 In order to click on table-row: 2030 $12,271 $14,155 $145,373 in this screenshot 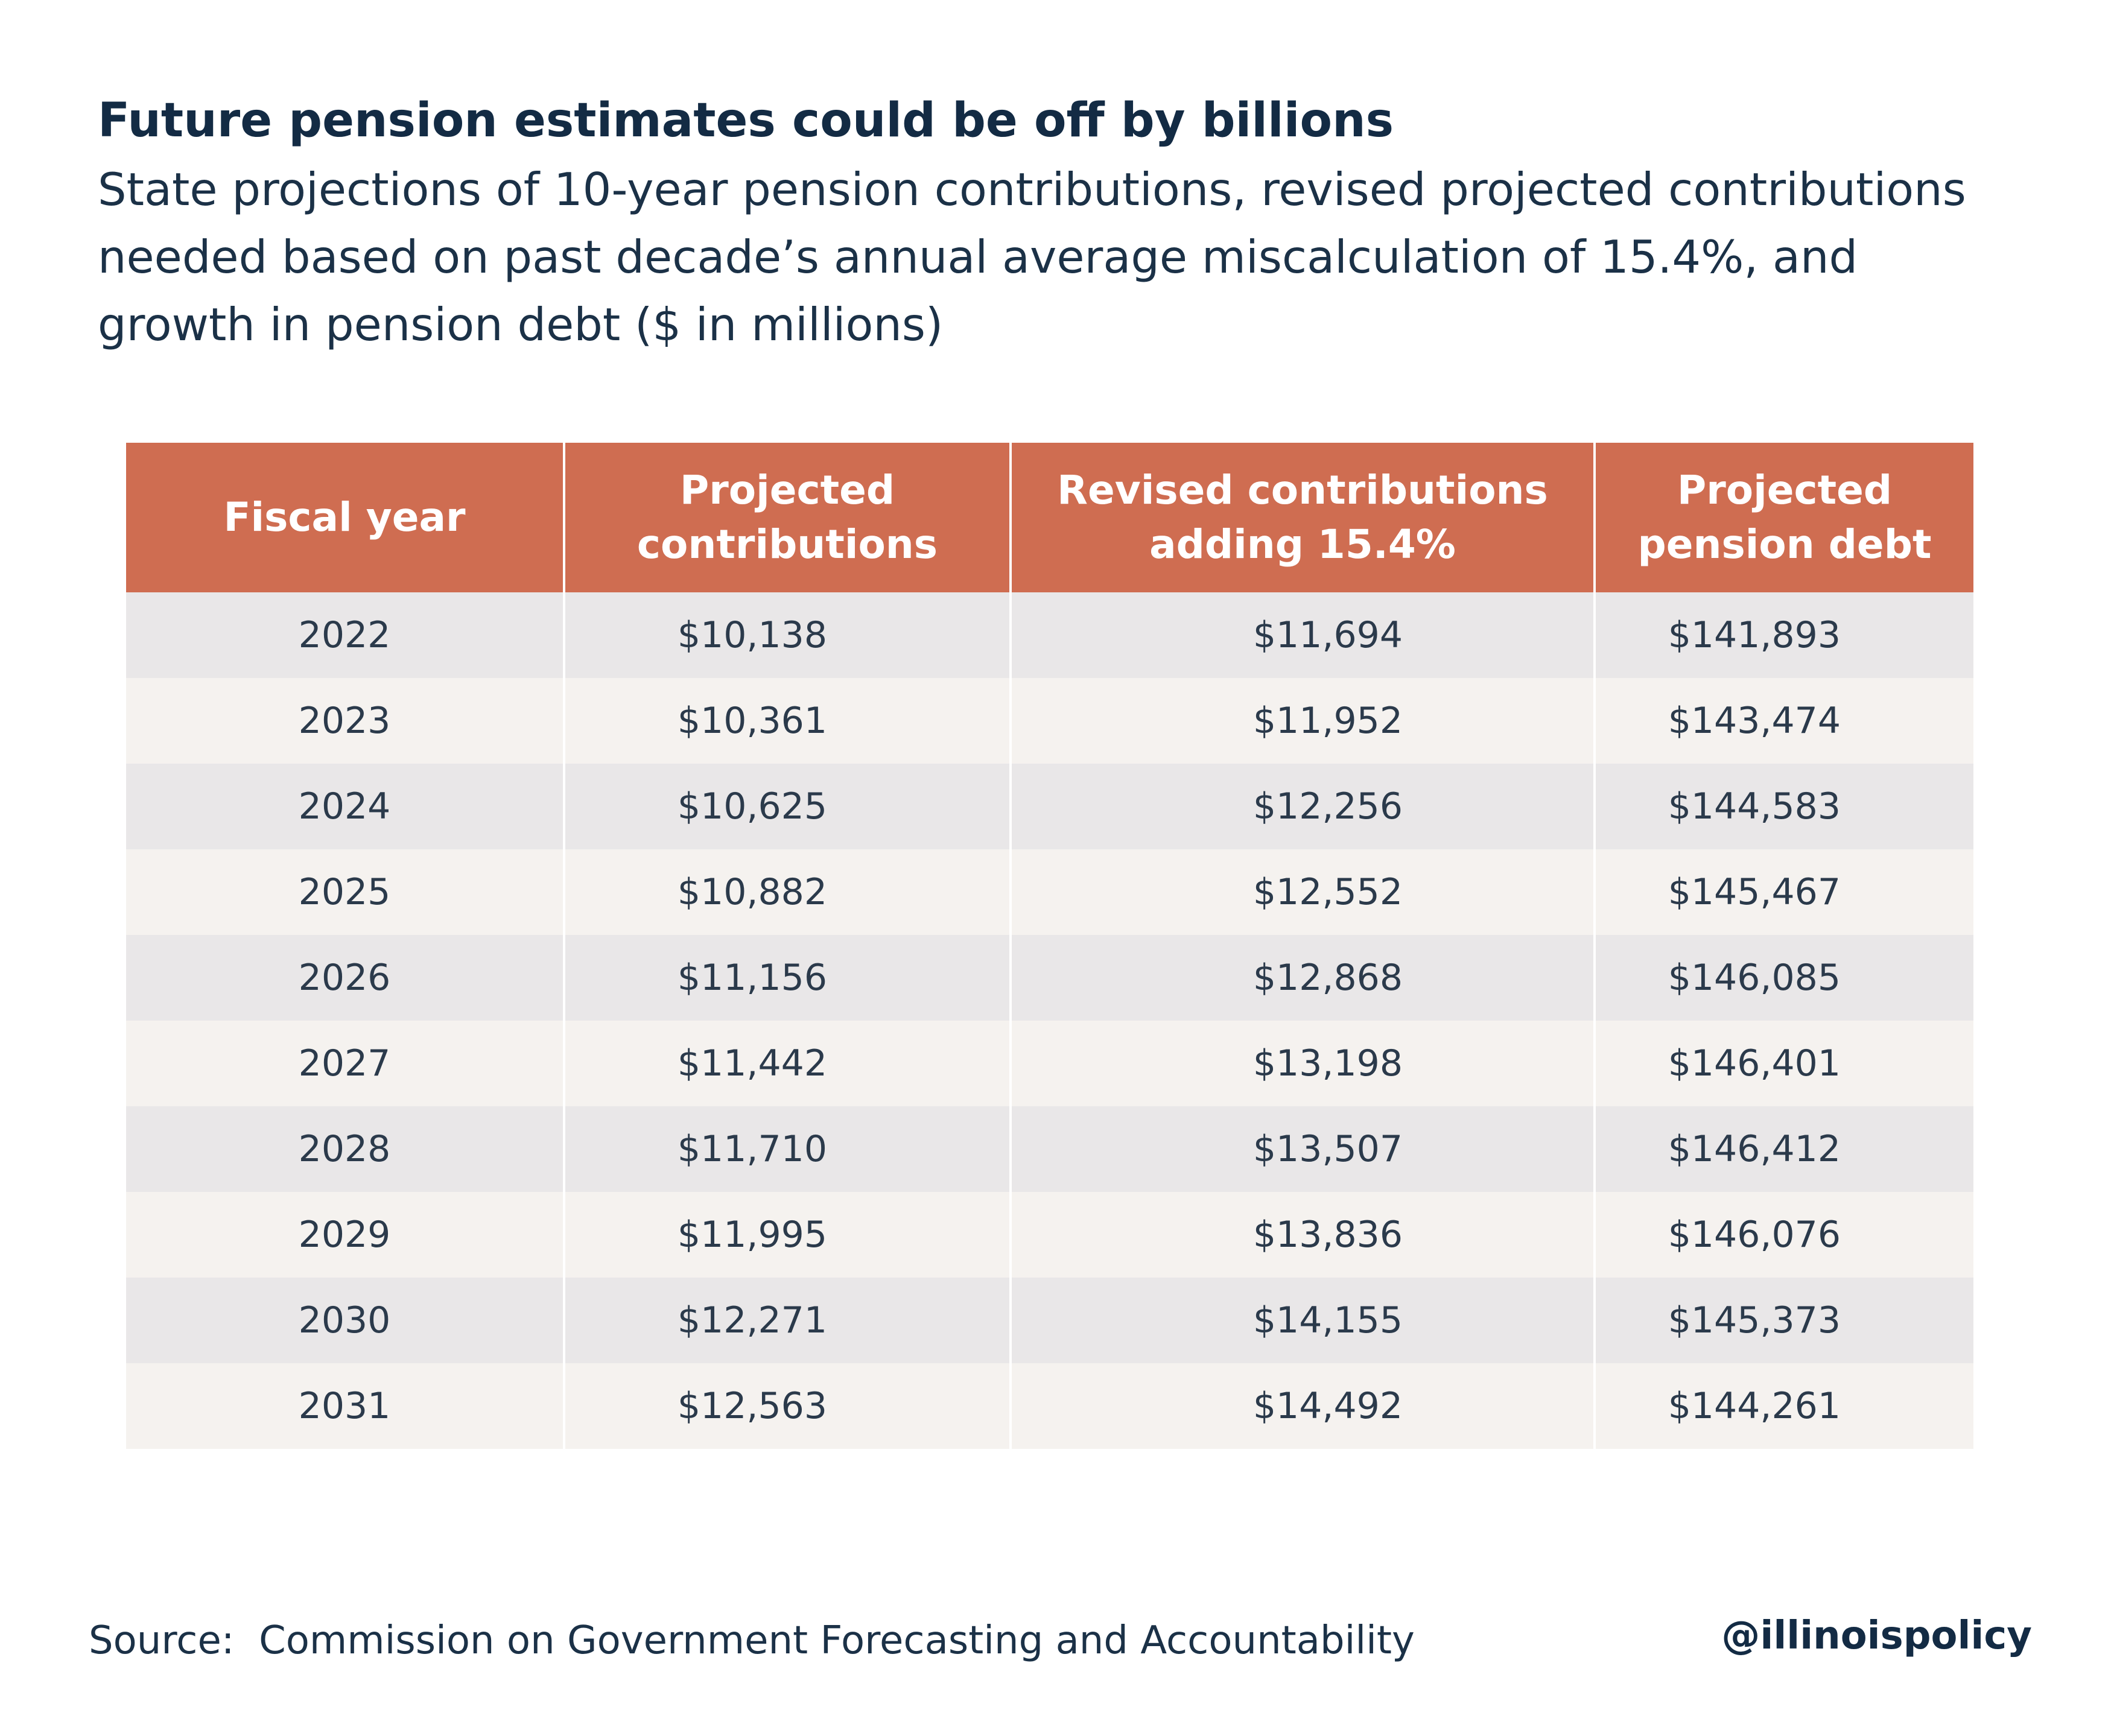, I will do `click(1049, 1320)`.